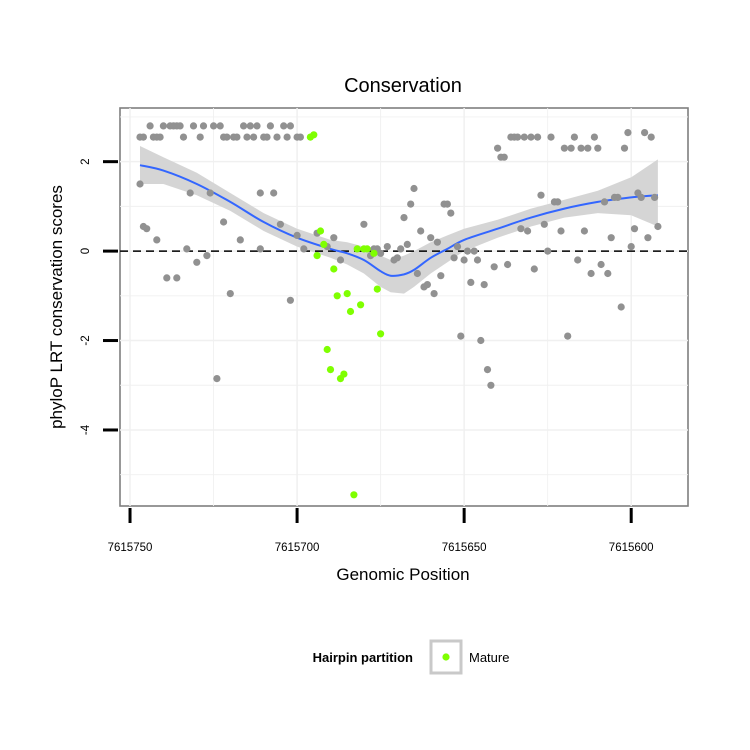  I want to click on y-tick-label: -2, so click(86, 340).